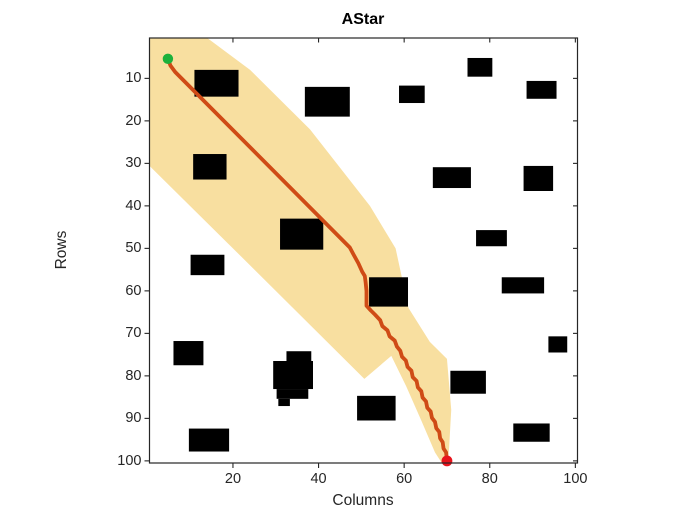 This screenshot has height=525, width=700. What do you see at coordinates (363, 19) in the screenshot?
I see `plot-title: AStar` at bounding box center [363, 19].